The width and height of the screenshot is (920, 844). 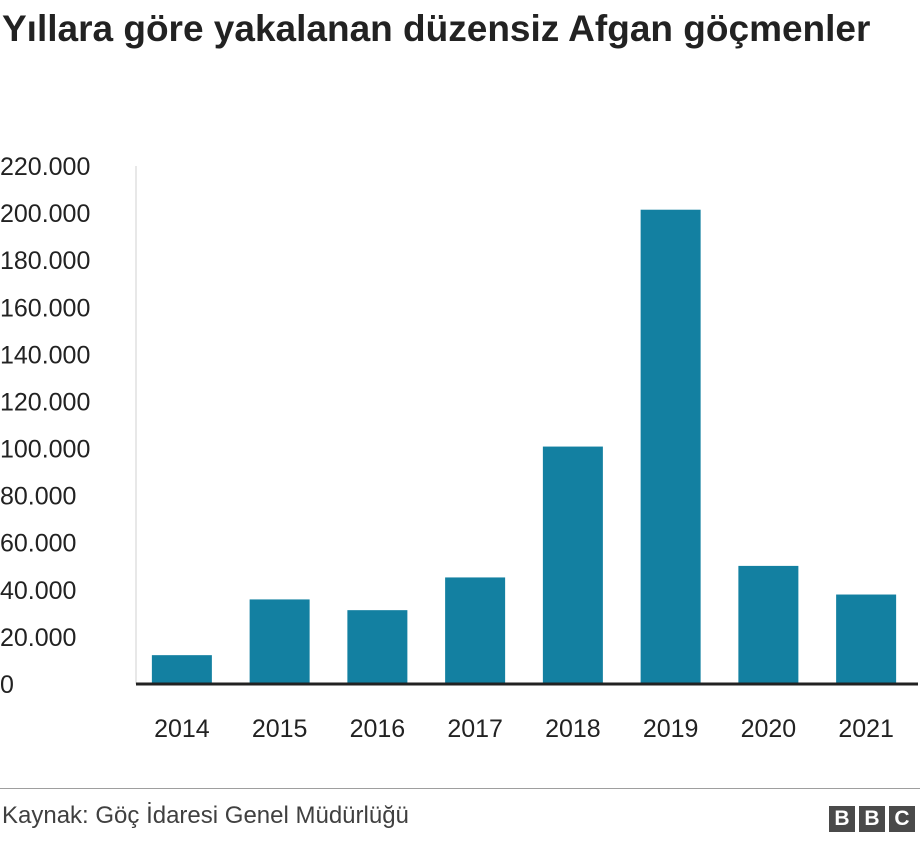 What do you see at coordinates (38, 544) in the screenshot?
I see `y-tick-label: 60.000` at bounding box center [38, 544].